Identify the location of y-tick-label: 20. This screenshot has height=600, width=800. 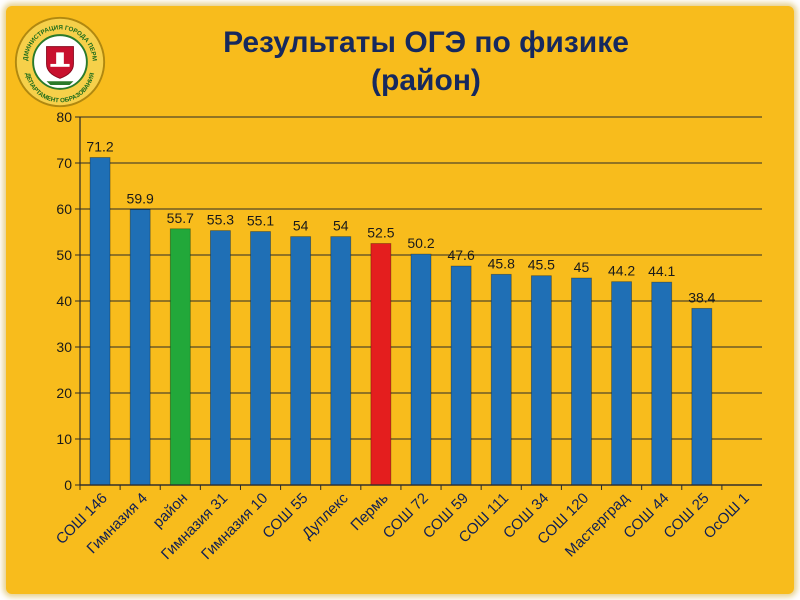
(64, 393).